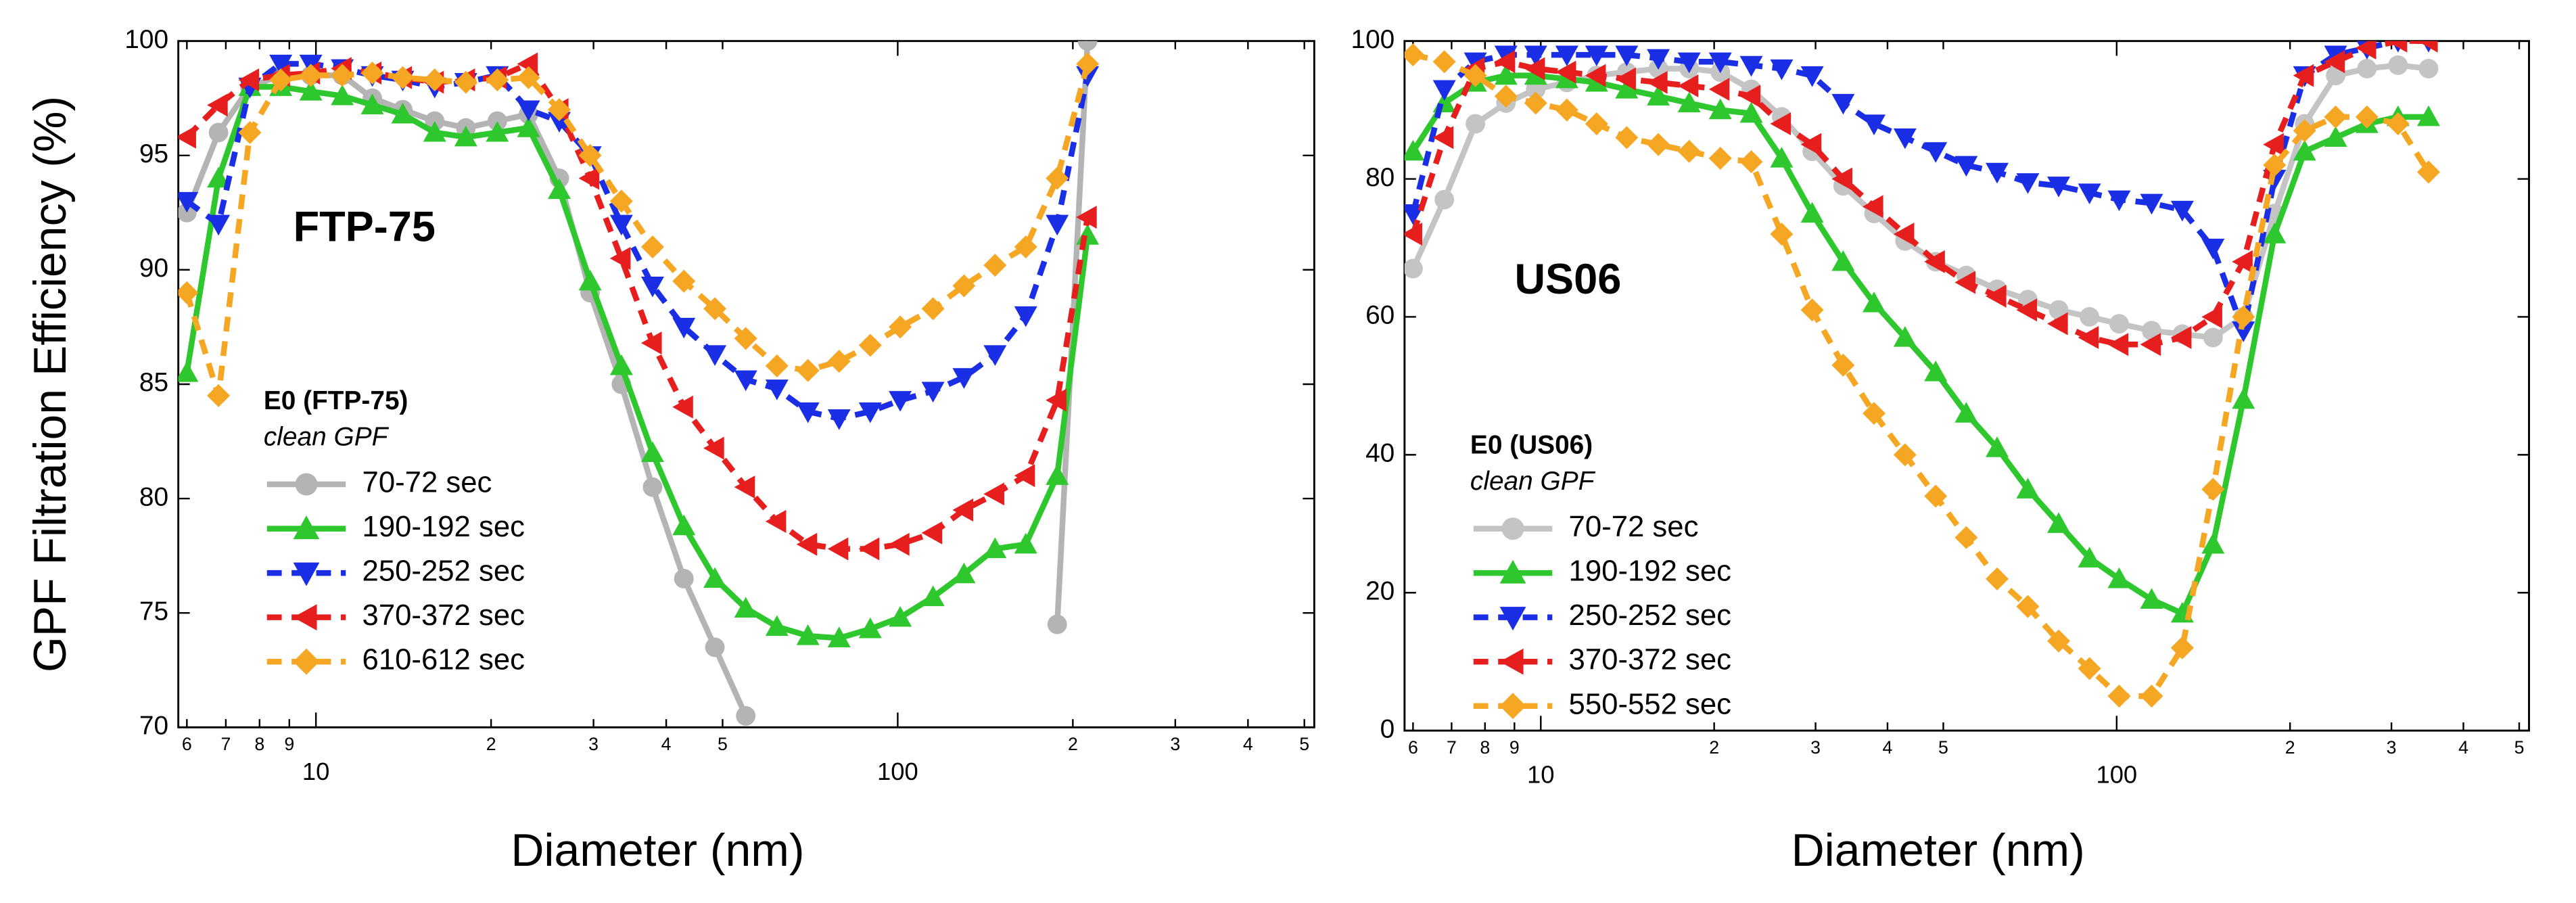 The height and width of the screenshot is (903, 2576). Describe the element at coordinates (1650, 615) in the screenshot. I see `legend-label: 250-252 sec` at that location.